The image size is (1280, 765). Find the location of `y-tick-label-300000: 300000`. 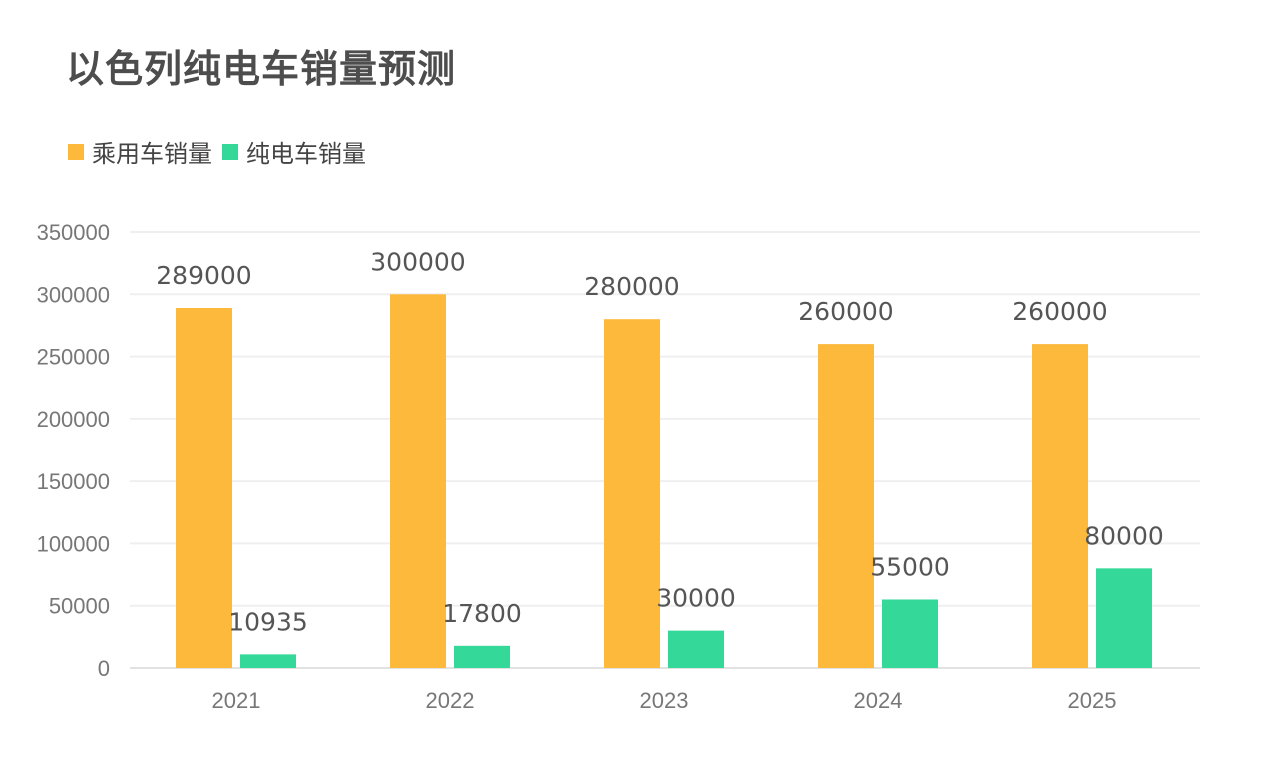

y-tick-label-300000: 300000 is located at coordinates (73, 294).